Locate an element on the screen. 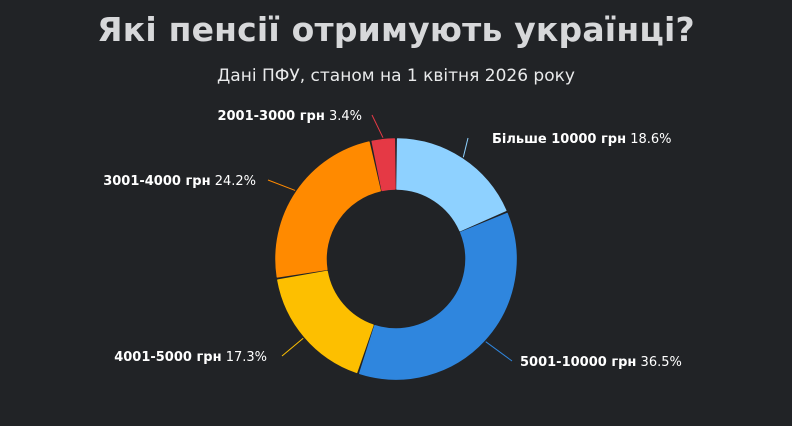 This screenshot has height=426, width=792. slice-label-value: 18.6% is located at coordinates (648, 139).